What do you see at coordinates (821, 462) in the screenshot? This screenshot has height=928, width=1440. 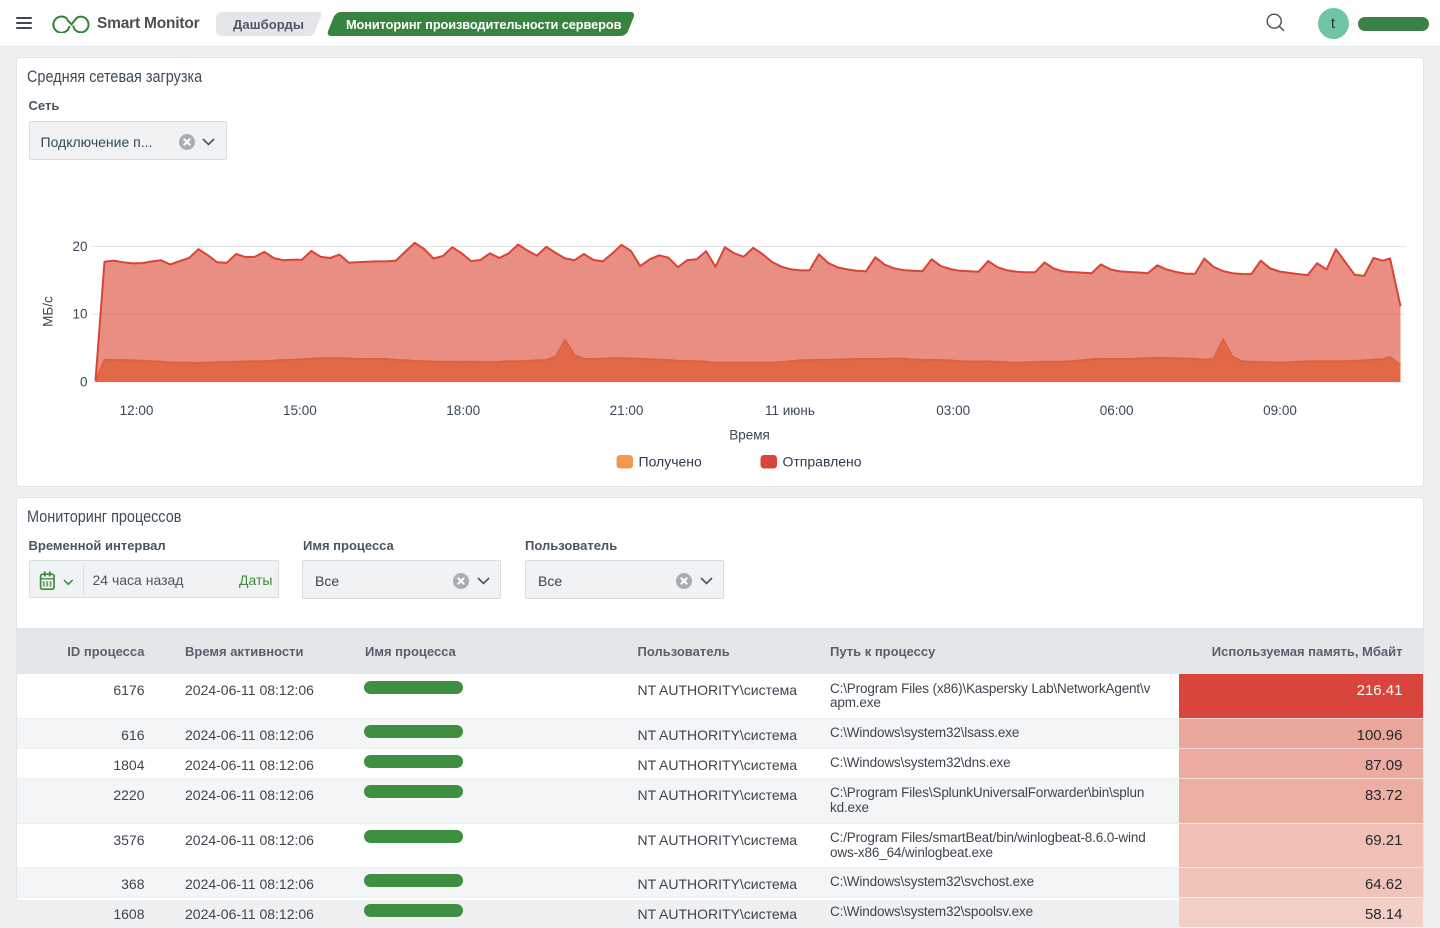 I see `svg-text: Отправлено` at bounding box center [821, 462].